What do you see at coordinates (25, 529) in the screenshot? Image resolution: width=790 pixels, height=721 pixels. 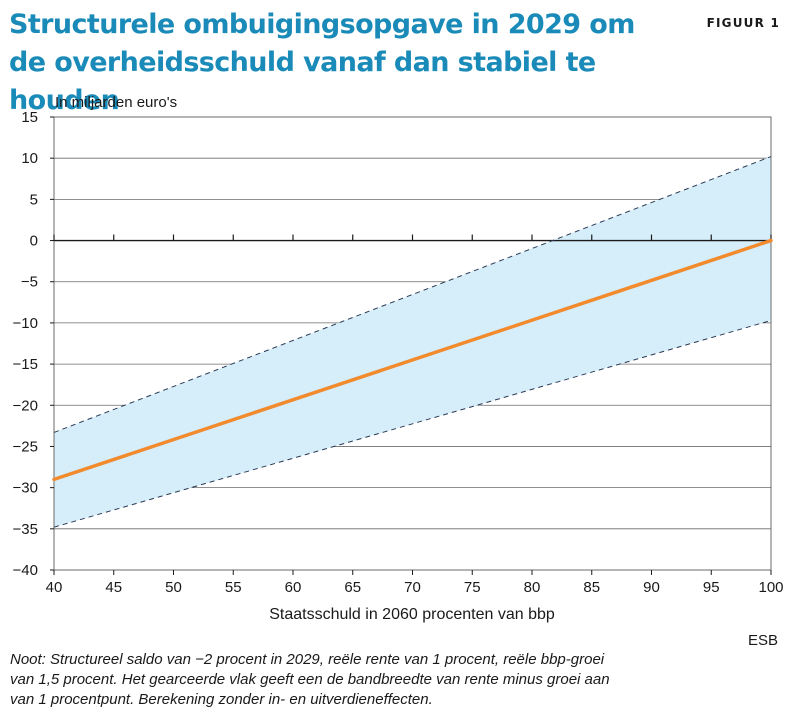 I see `y-tick-label: −35` at bounding box center [25, 529].